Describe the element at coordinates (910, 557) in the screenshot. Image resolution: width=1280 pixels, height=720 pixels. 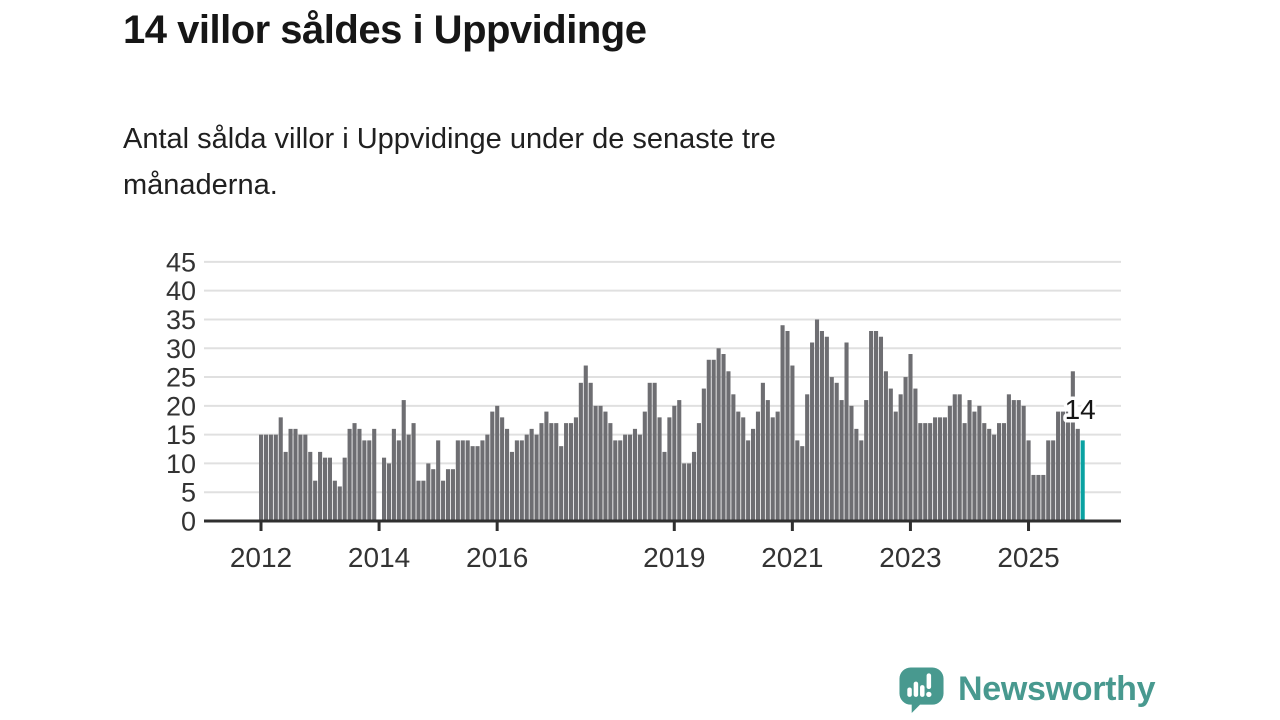
I see `x-axis-label: 2023` at that location.